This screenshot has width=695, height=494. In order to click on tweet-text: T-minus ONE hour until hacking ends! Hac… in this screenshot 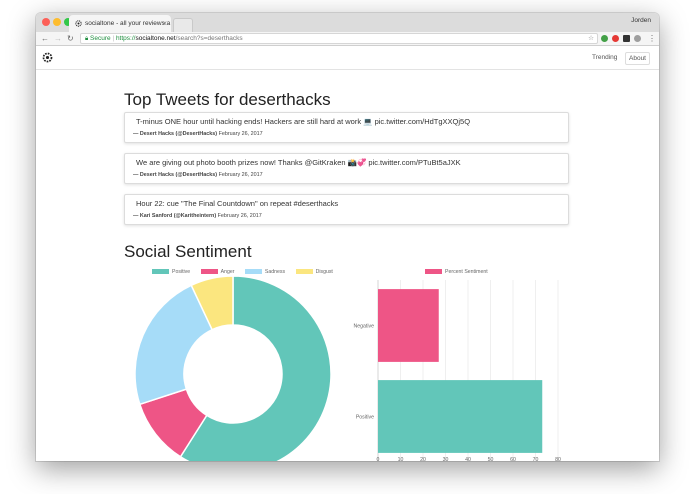, I will do `click(303, 121)`.